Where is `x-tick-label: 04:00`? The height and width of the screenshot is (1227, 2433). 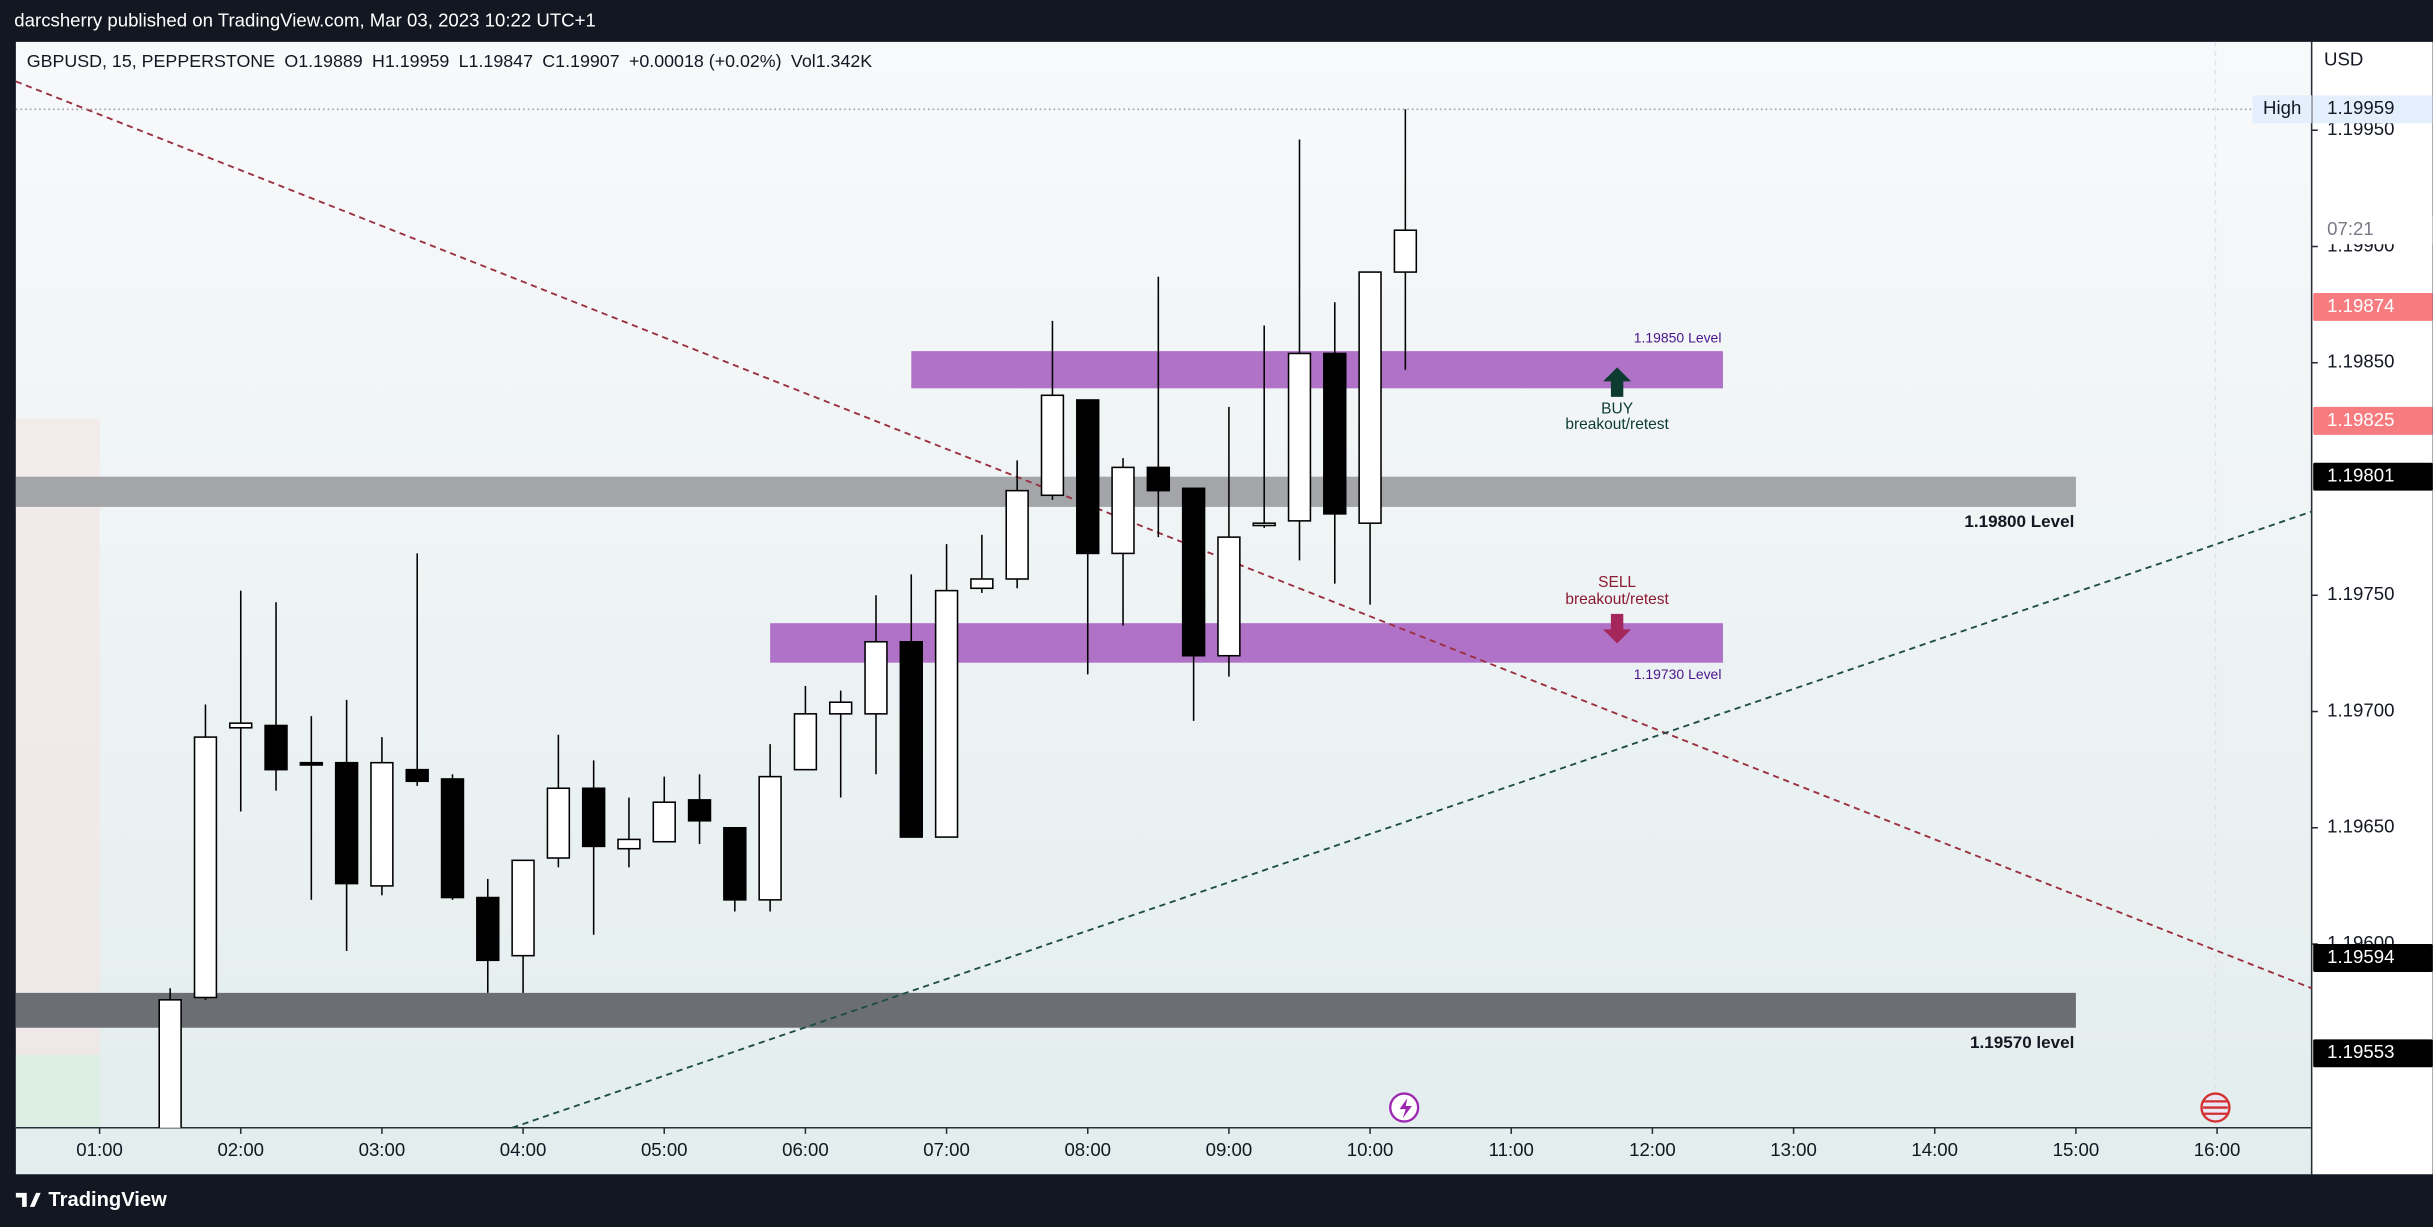
x-tick-label: 04:00 is located at coordinates (523, 1149).